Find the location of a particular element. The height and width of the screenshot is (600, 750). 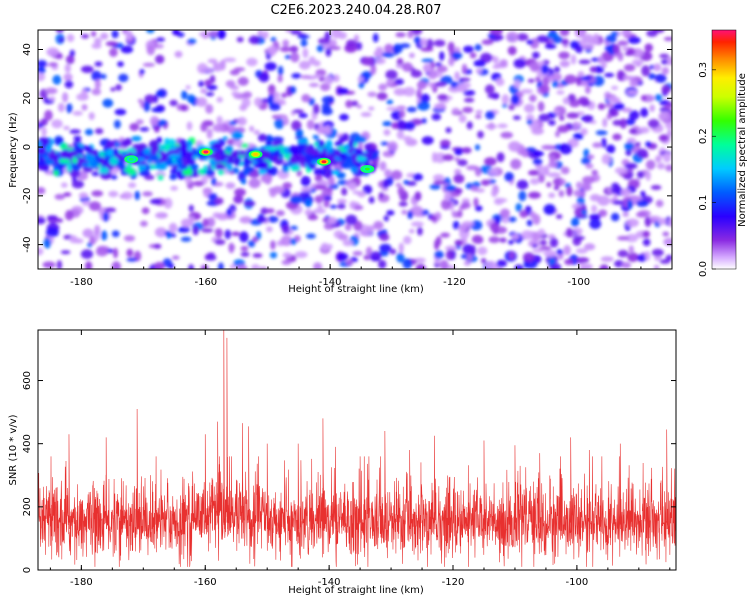

heatmap-x-label: Height of straight line (km) is located at coordinates (356, 289).